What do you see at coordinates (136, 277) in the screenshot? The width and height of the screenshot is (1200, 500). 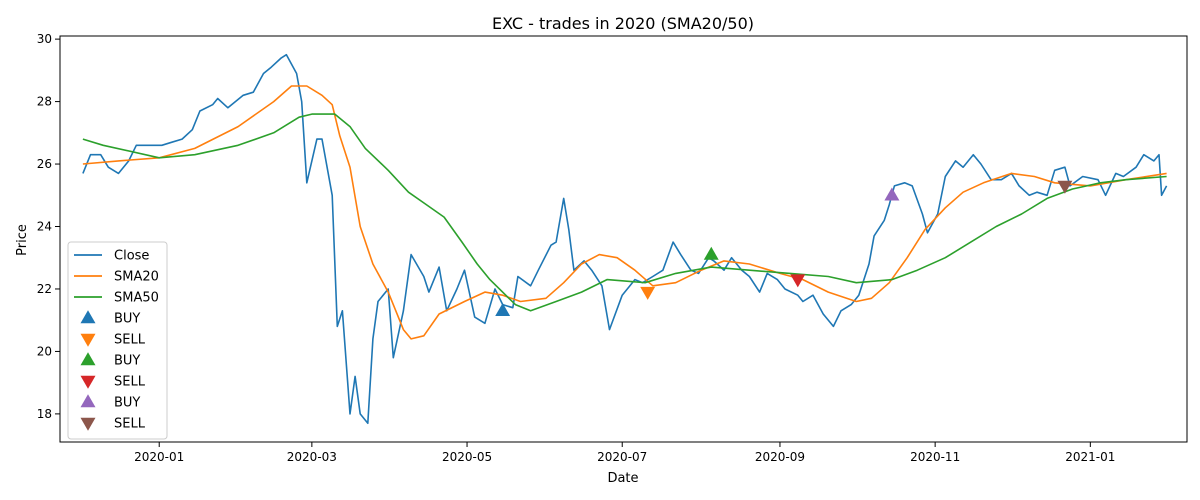 I see `legend-label: SMA20` at bounding box center [136, 277].